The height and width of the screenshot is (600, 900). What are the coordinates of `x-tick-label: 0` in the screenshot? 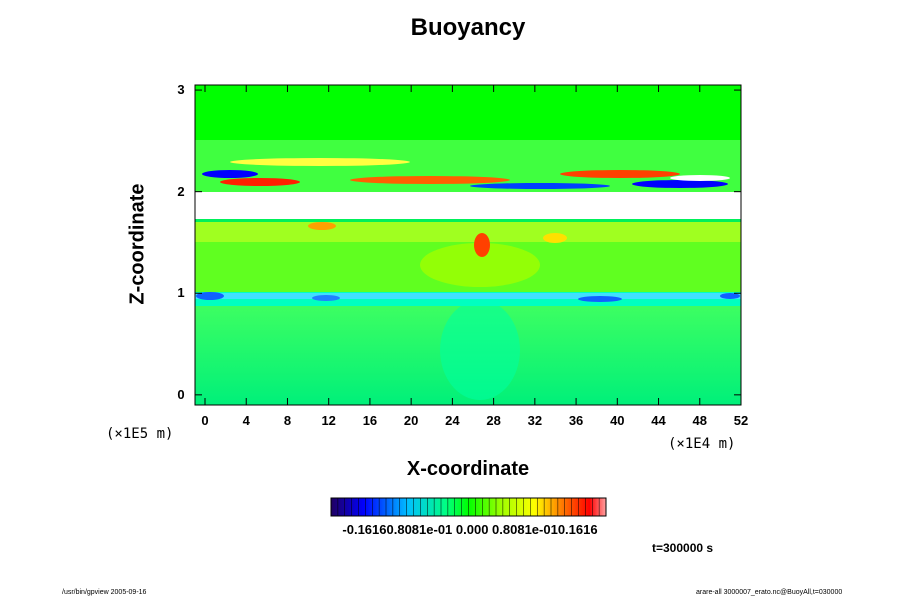 It's located at (205, 420).